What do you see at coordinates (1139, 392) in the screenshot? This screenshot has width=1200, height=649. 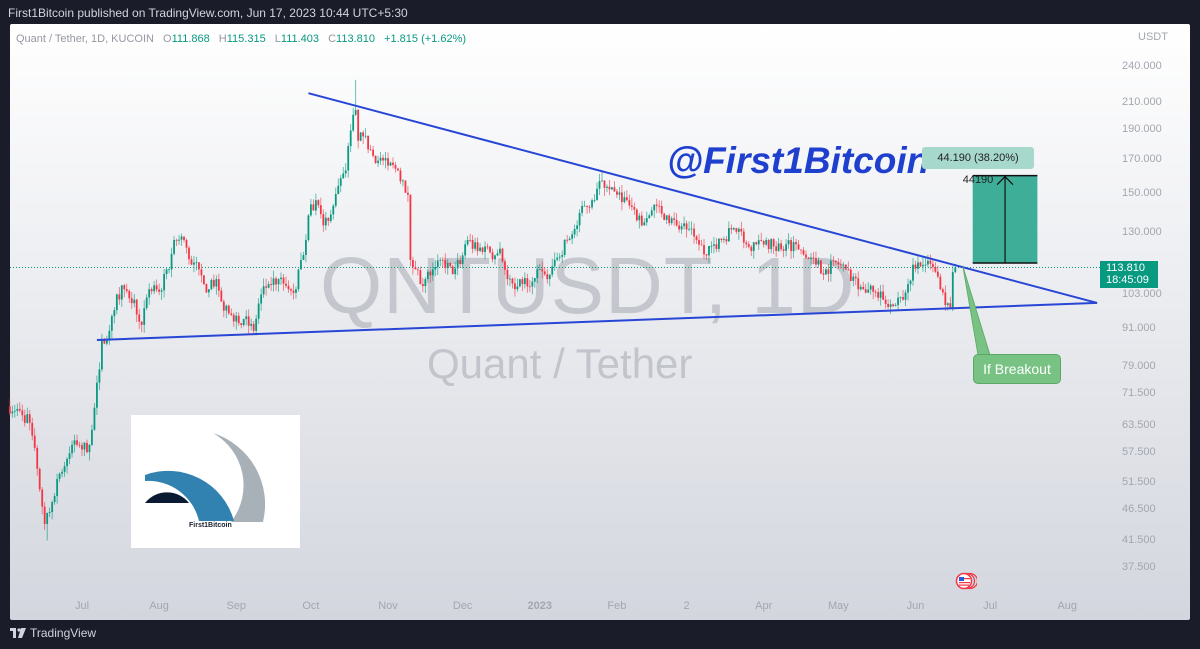 I see `price-tick-label: 71.500` at bounding box center [1139, 392].